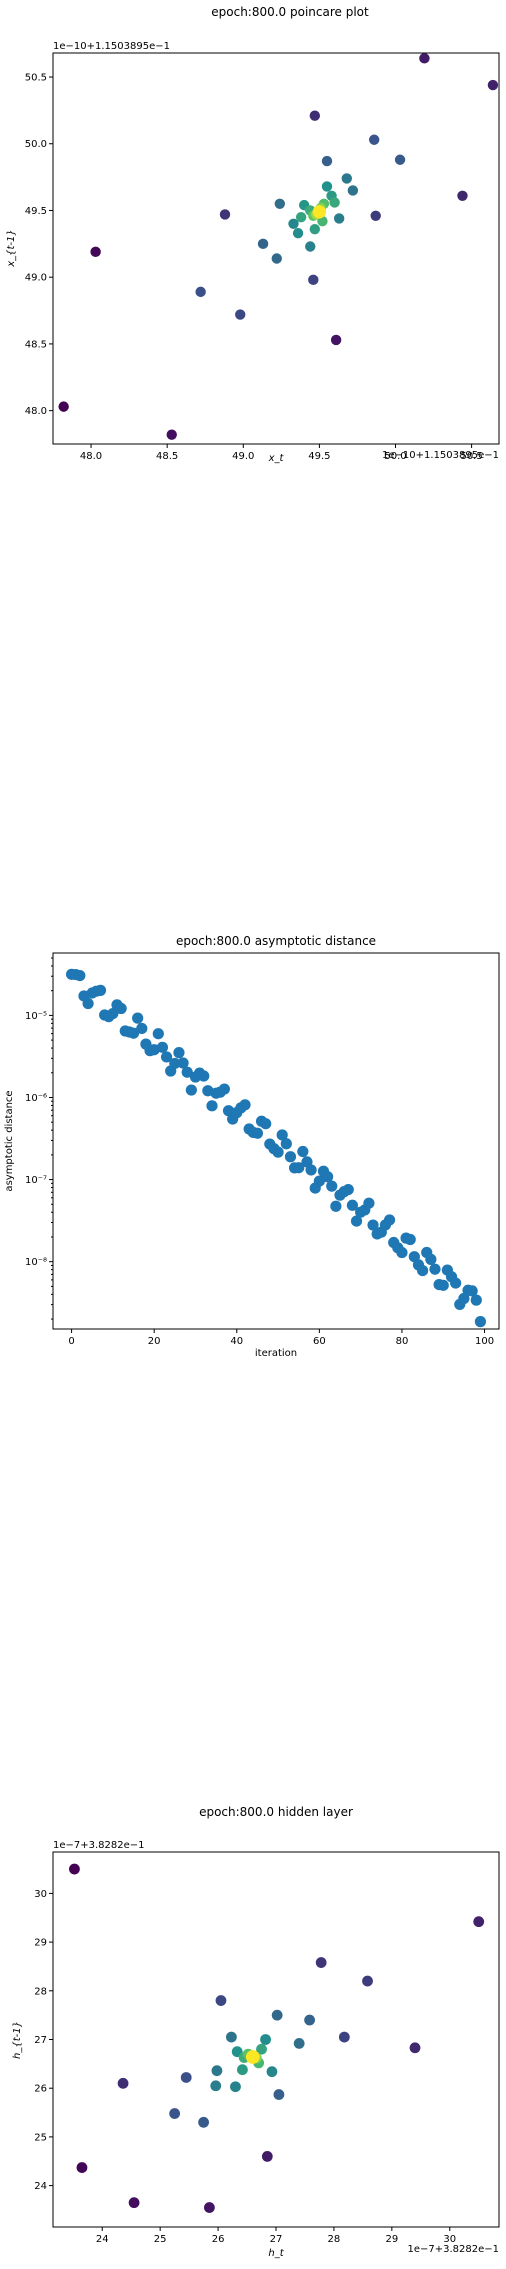  What do you see at coordinates (290, 12) in the screenshot?
I see `poincare-title: epoch:800.0 poincare plot` at bounding box center [290, 12].